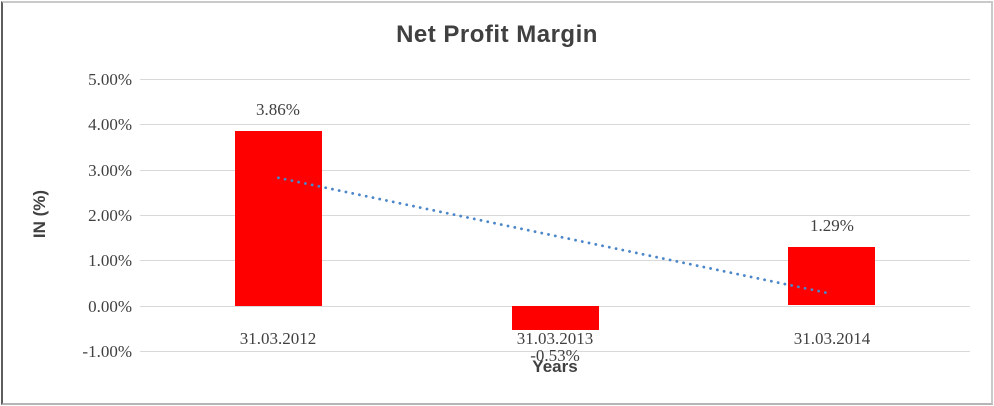 This screenshot has height=406, width=994. What do you see at coordinates (110, 79) in the screenshot?
I see `y-tick-label: 5.00%` at bounding box center [110, 79].